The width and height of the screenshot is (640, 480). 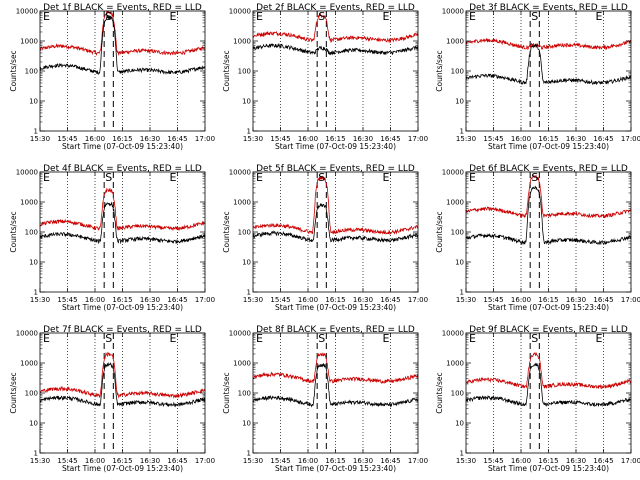 I want to click on panel-title: Det 4f BLACK = Events, RED = LLD, so click(x=122, y=169).